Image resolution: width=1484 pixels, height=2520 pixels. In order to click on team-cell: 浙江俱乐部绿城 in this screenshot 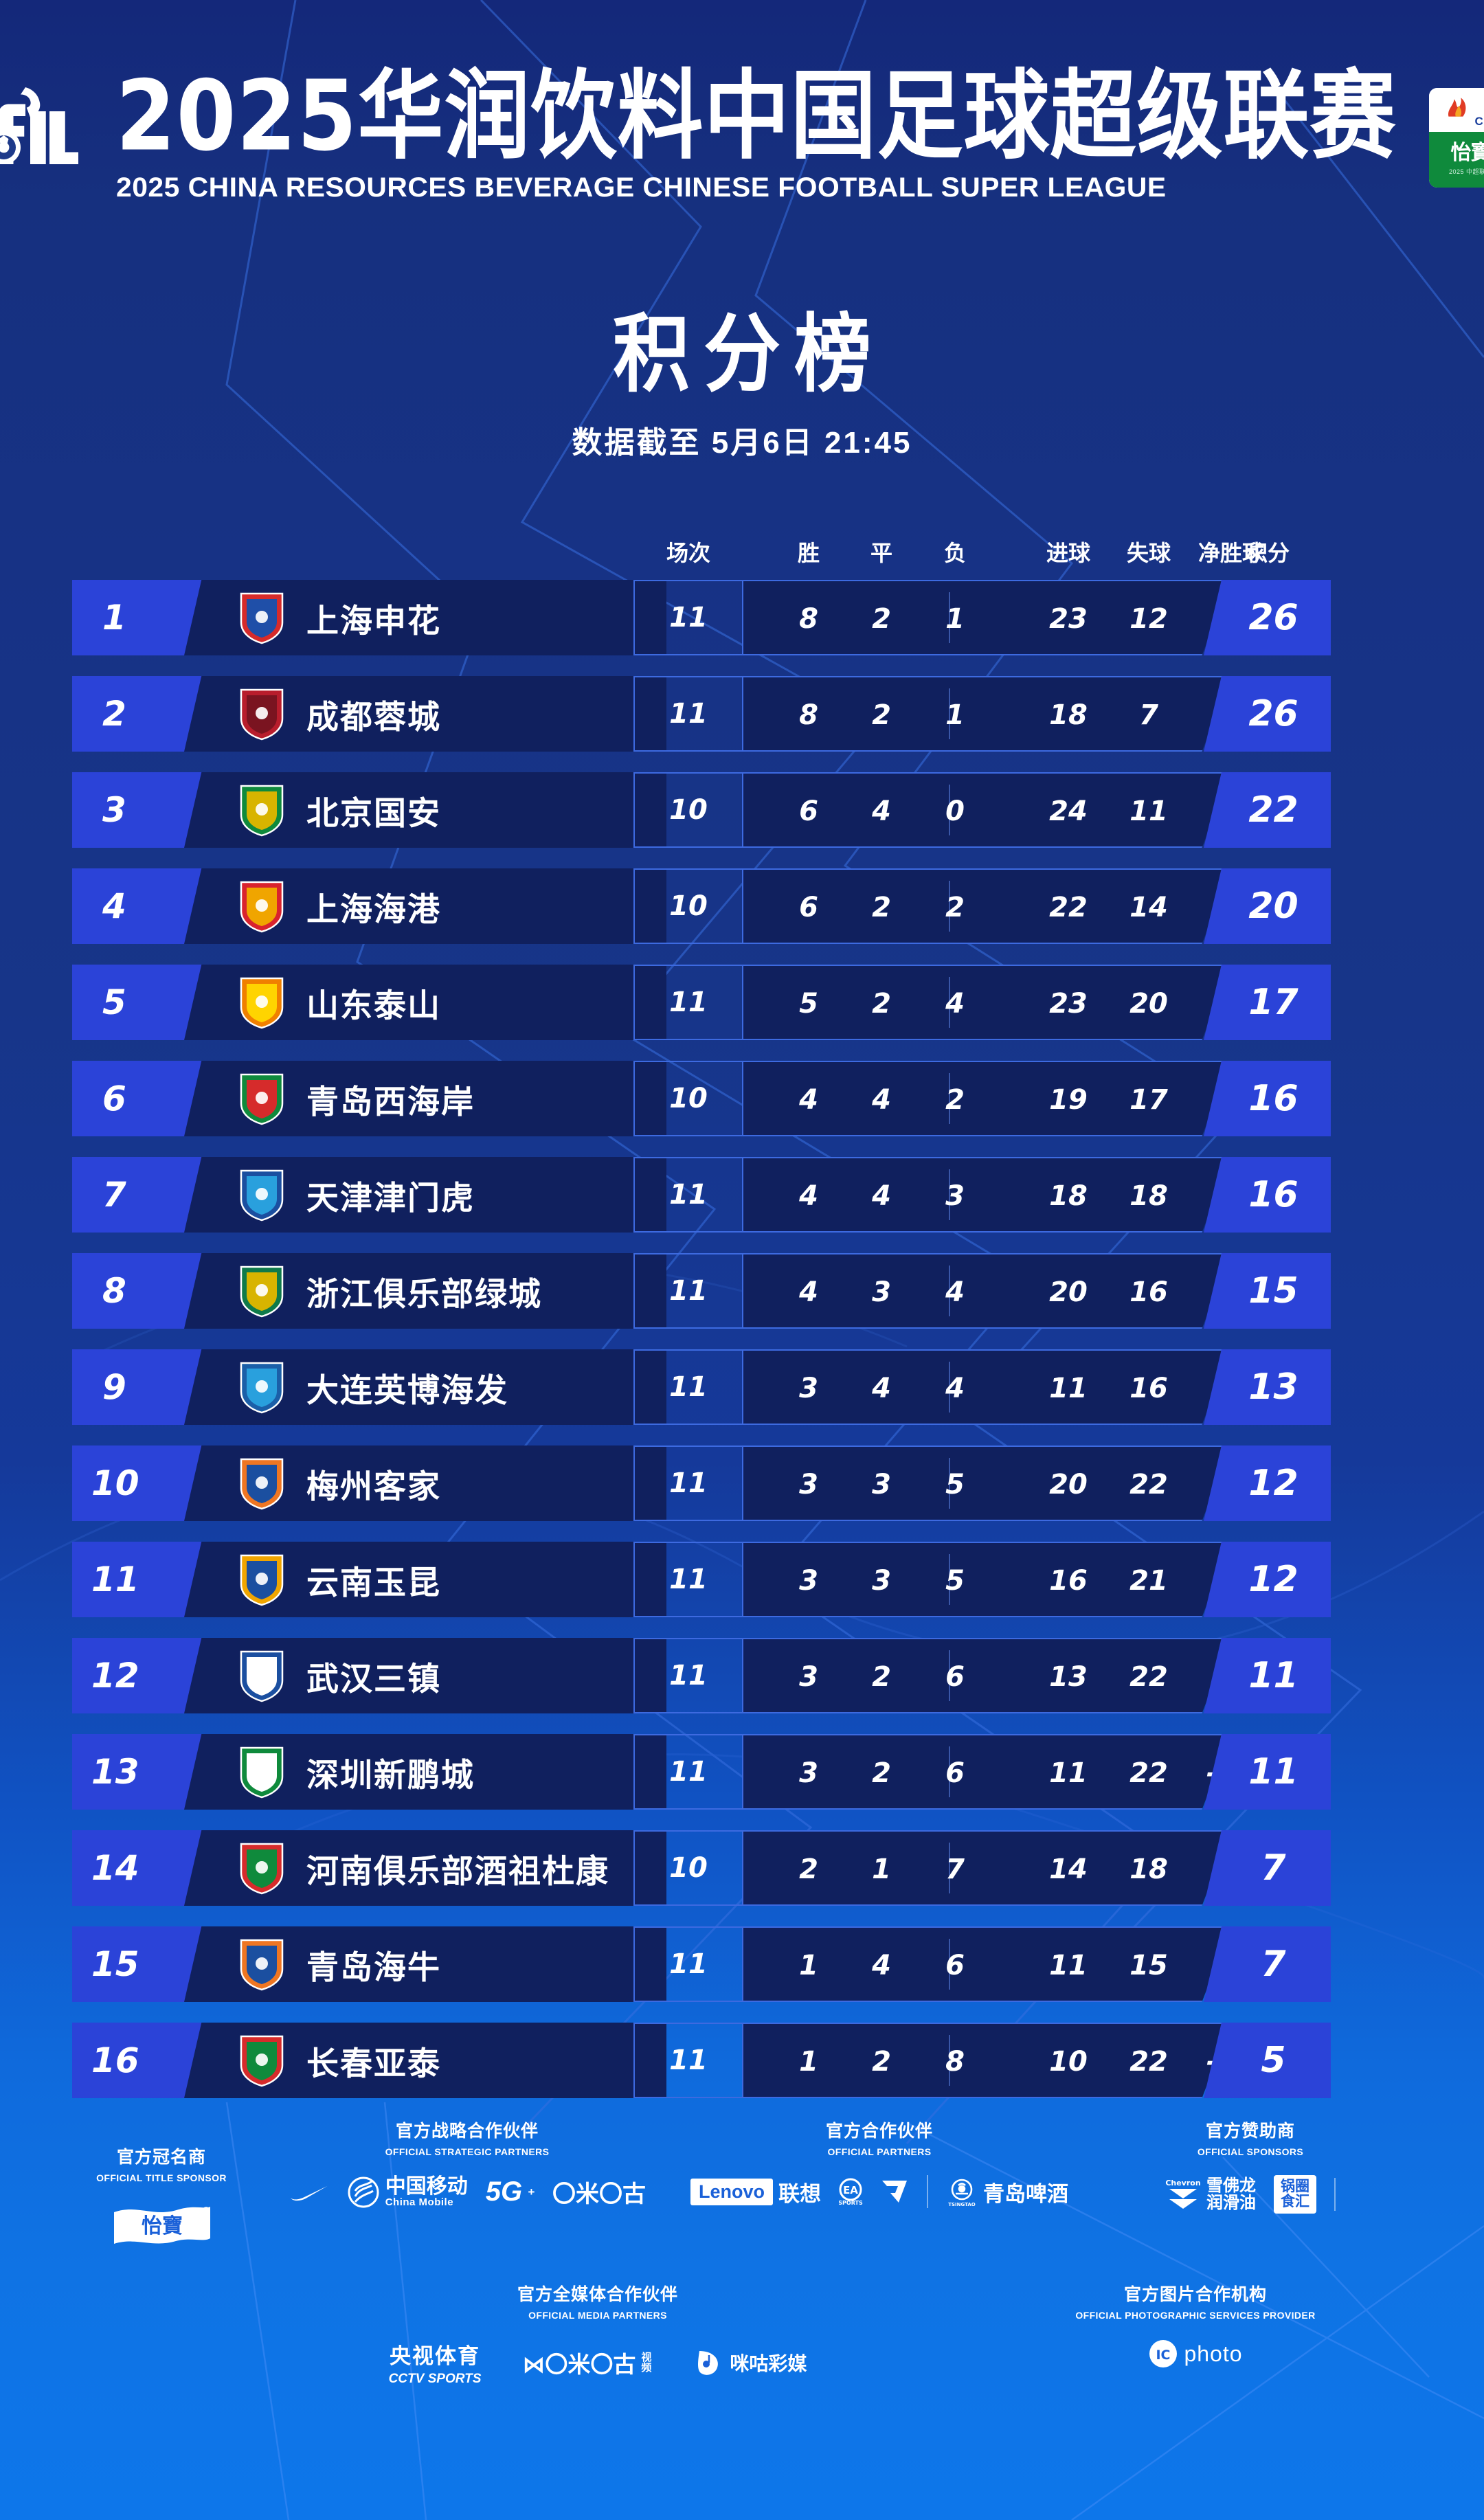, I will do `click(425, 1291)`.